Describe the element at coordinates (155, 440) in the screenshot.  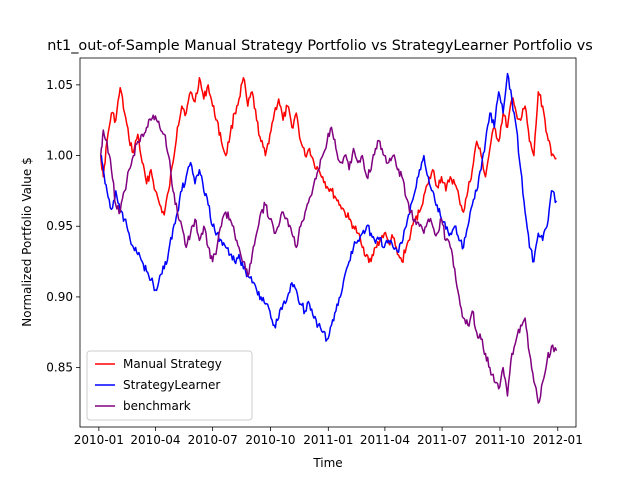
I see `x-tick-label: 2010-04` at that location.